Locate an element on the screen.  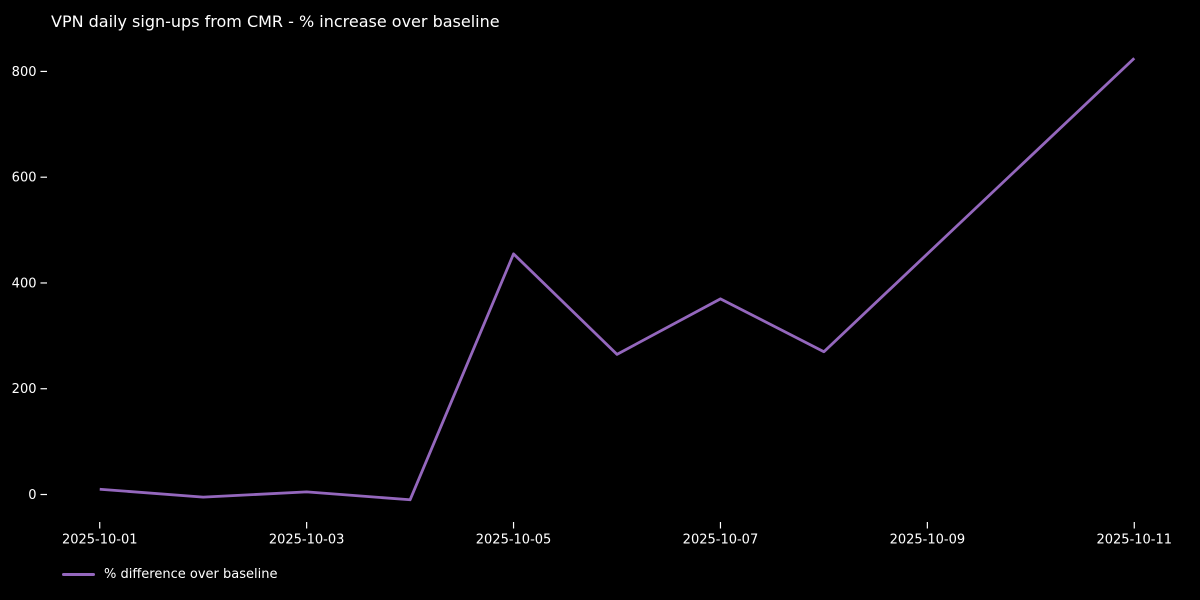
legend-label: % difference over baseline is located at coordinates (191, 574).